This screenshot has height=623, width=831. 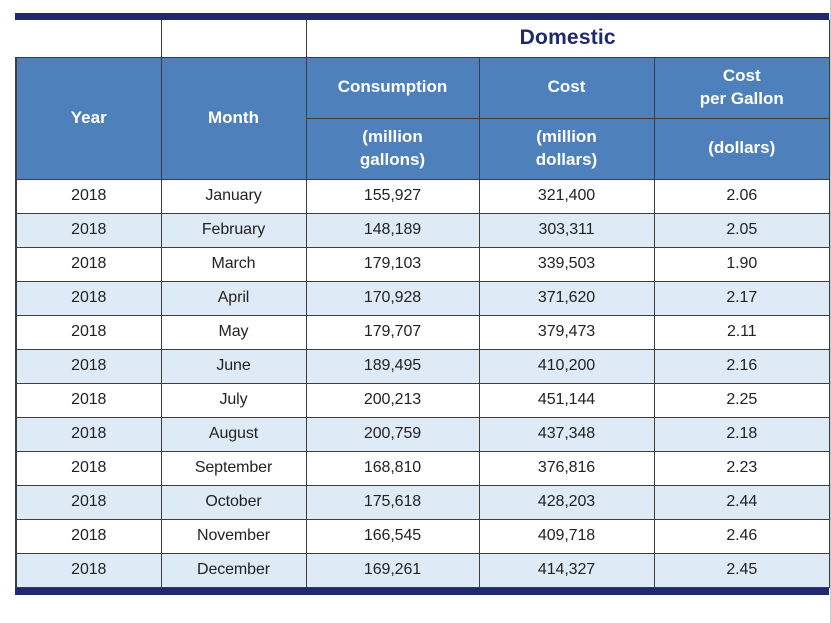 I want to click on month-cell: September, so click(x=233, y=468).